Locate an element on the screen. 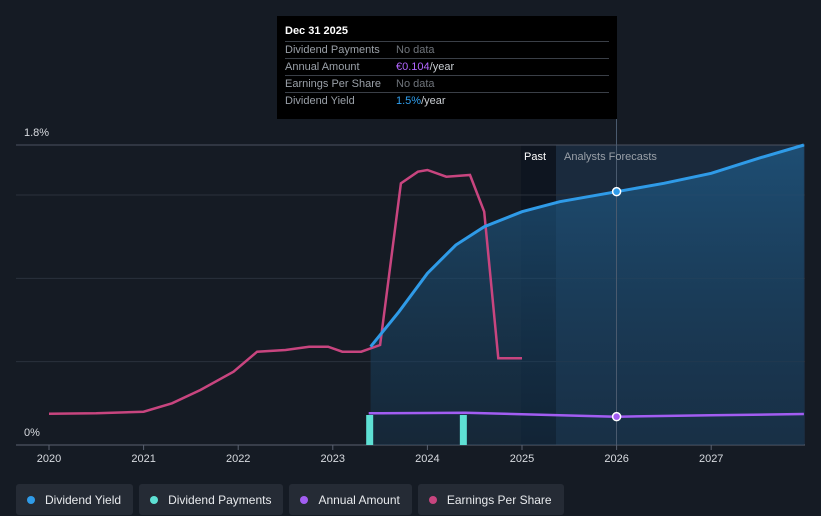 The width and height of the screenshot is (821, 516). tooltip-label: Earnings Per Share is located at coordinates (333, 84).